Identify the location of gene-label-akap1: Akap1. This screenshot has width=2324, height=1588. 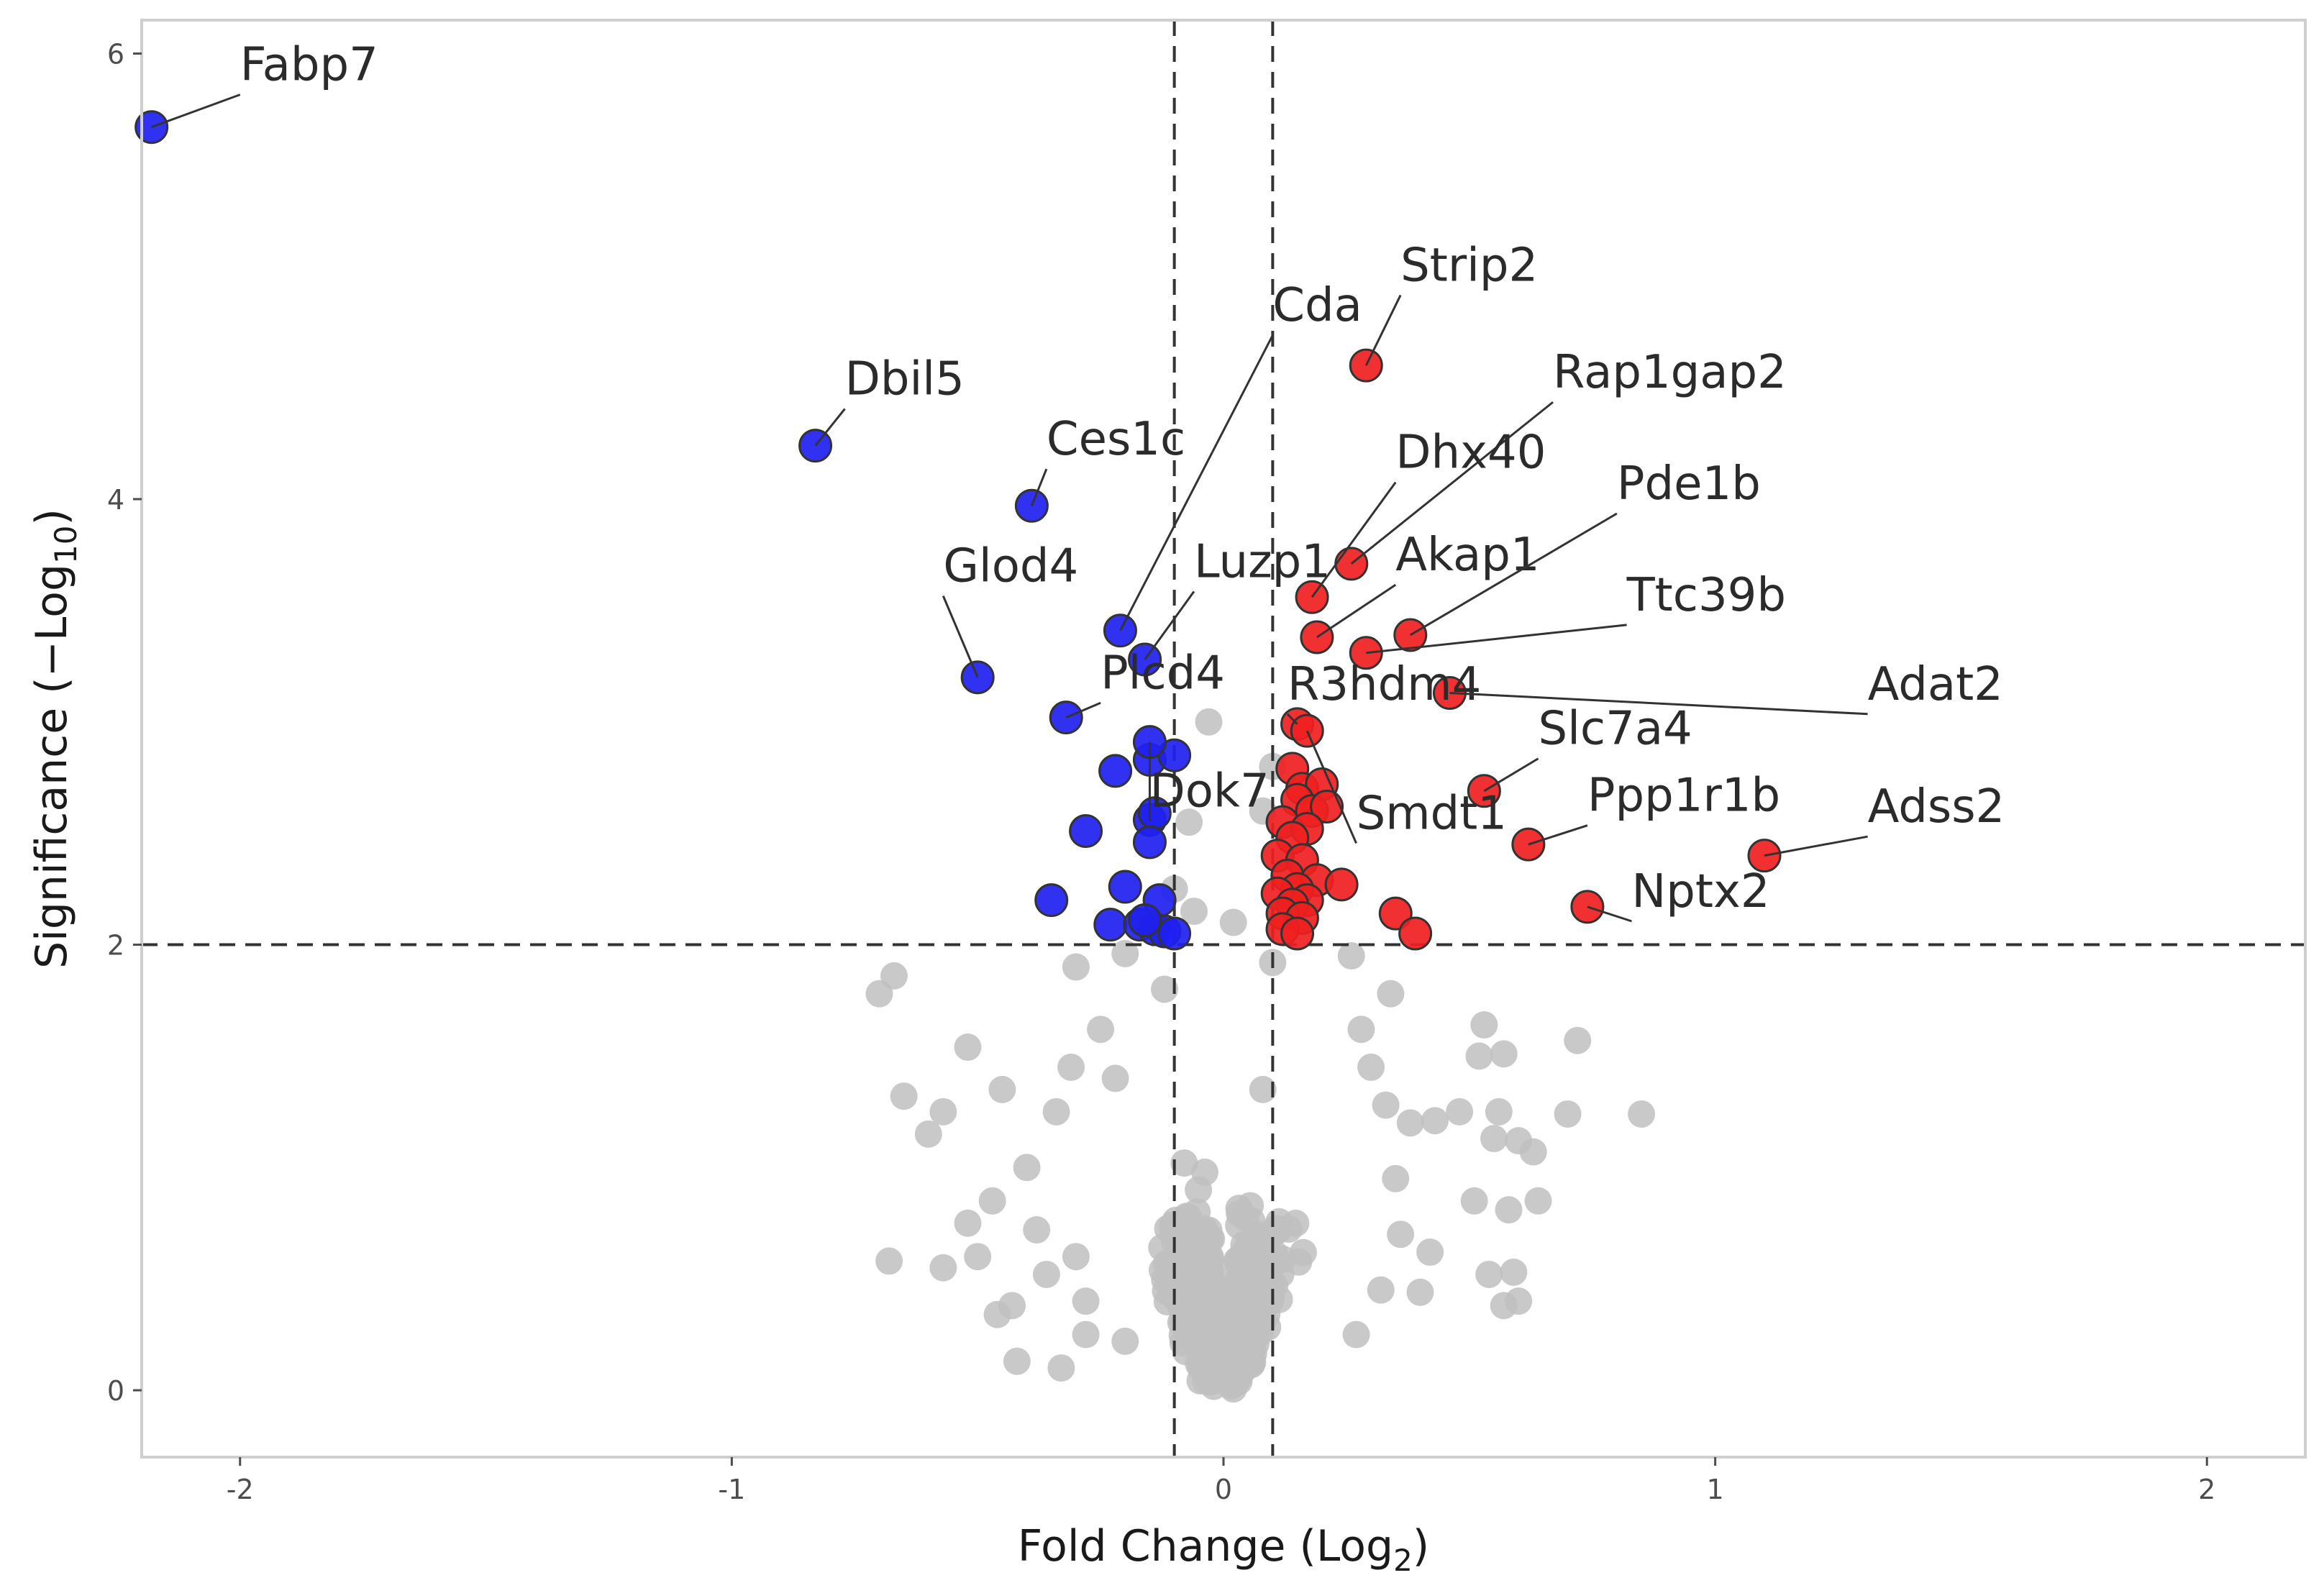
(1467, 555).